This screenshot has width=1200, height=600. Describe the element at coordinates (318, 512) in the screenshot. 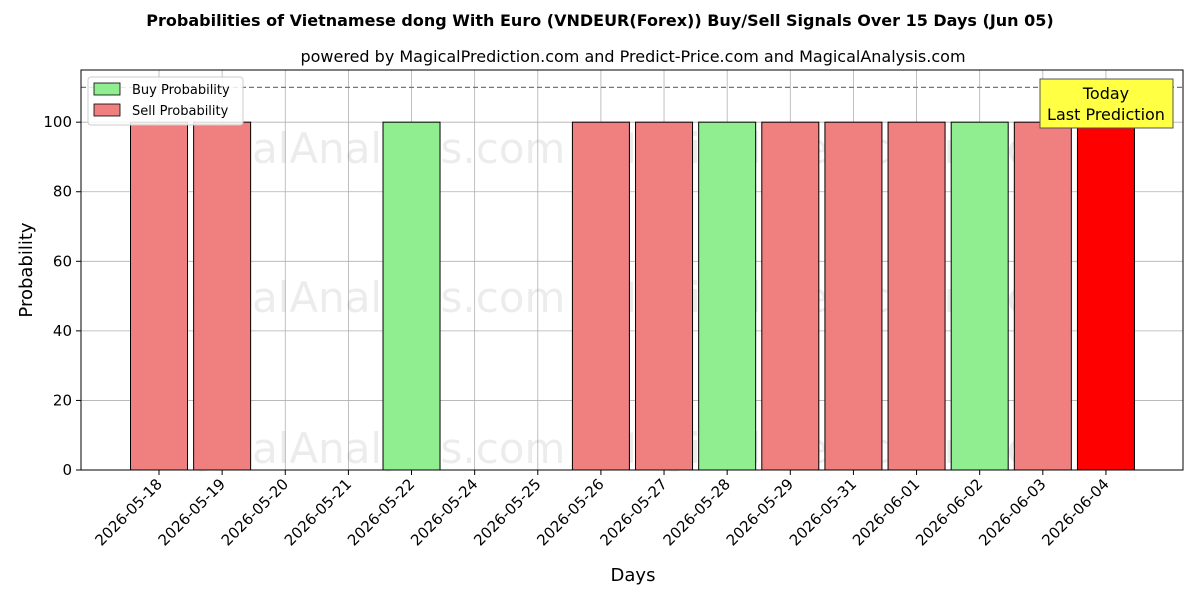

I see `x-tick-label-3: 2026-05-21` at that location.